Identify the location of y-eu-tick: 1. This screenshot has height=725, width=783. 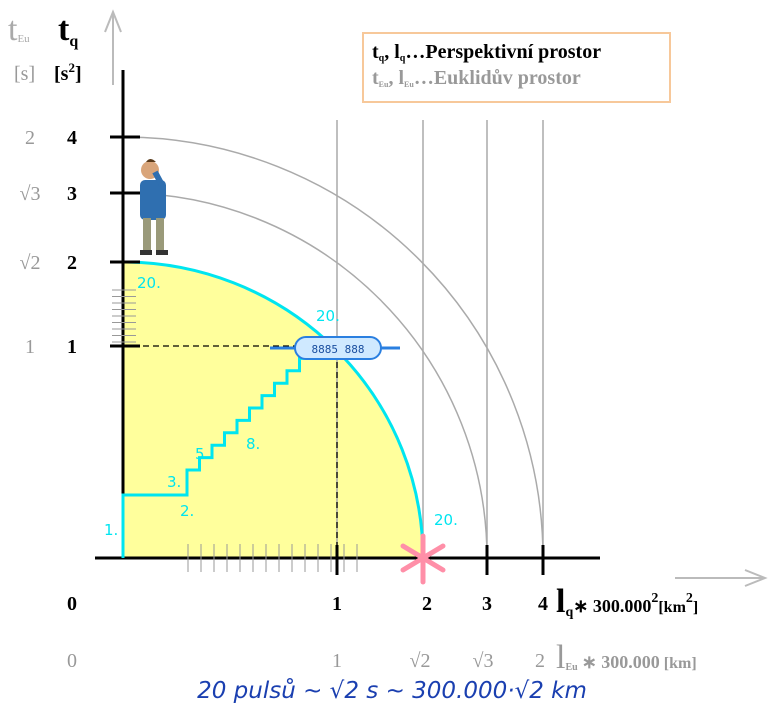
(30, 347).